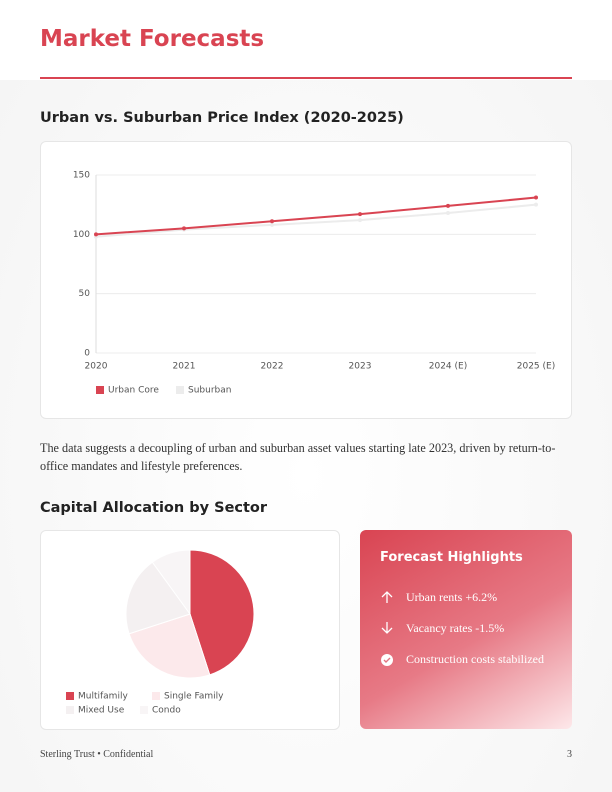 The image size is (612, 792). I want to click on y-tick-label: 100, so click(81, 235).